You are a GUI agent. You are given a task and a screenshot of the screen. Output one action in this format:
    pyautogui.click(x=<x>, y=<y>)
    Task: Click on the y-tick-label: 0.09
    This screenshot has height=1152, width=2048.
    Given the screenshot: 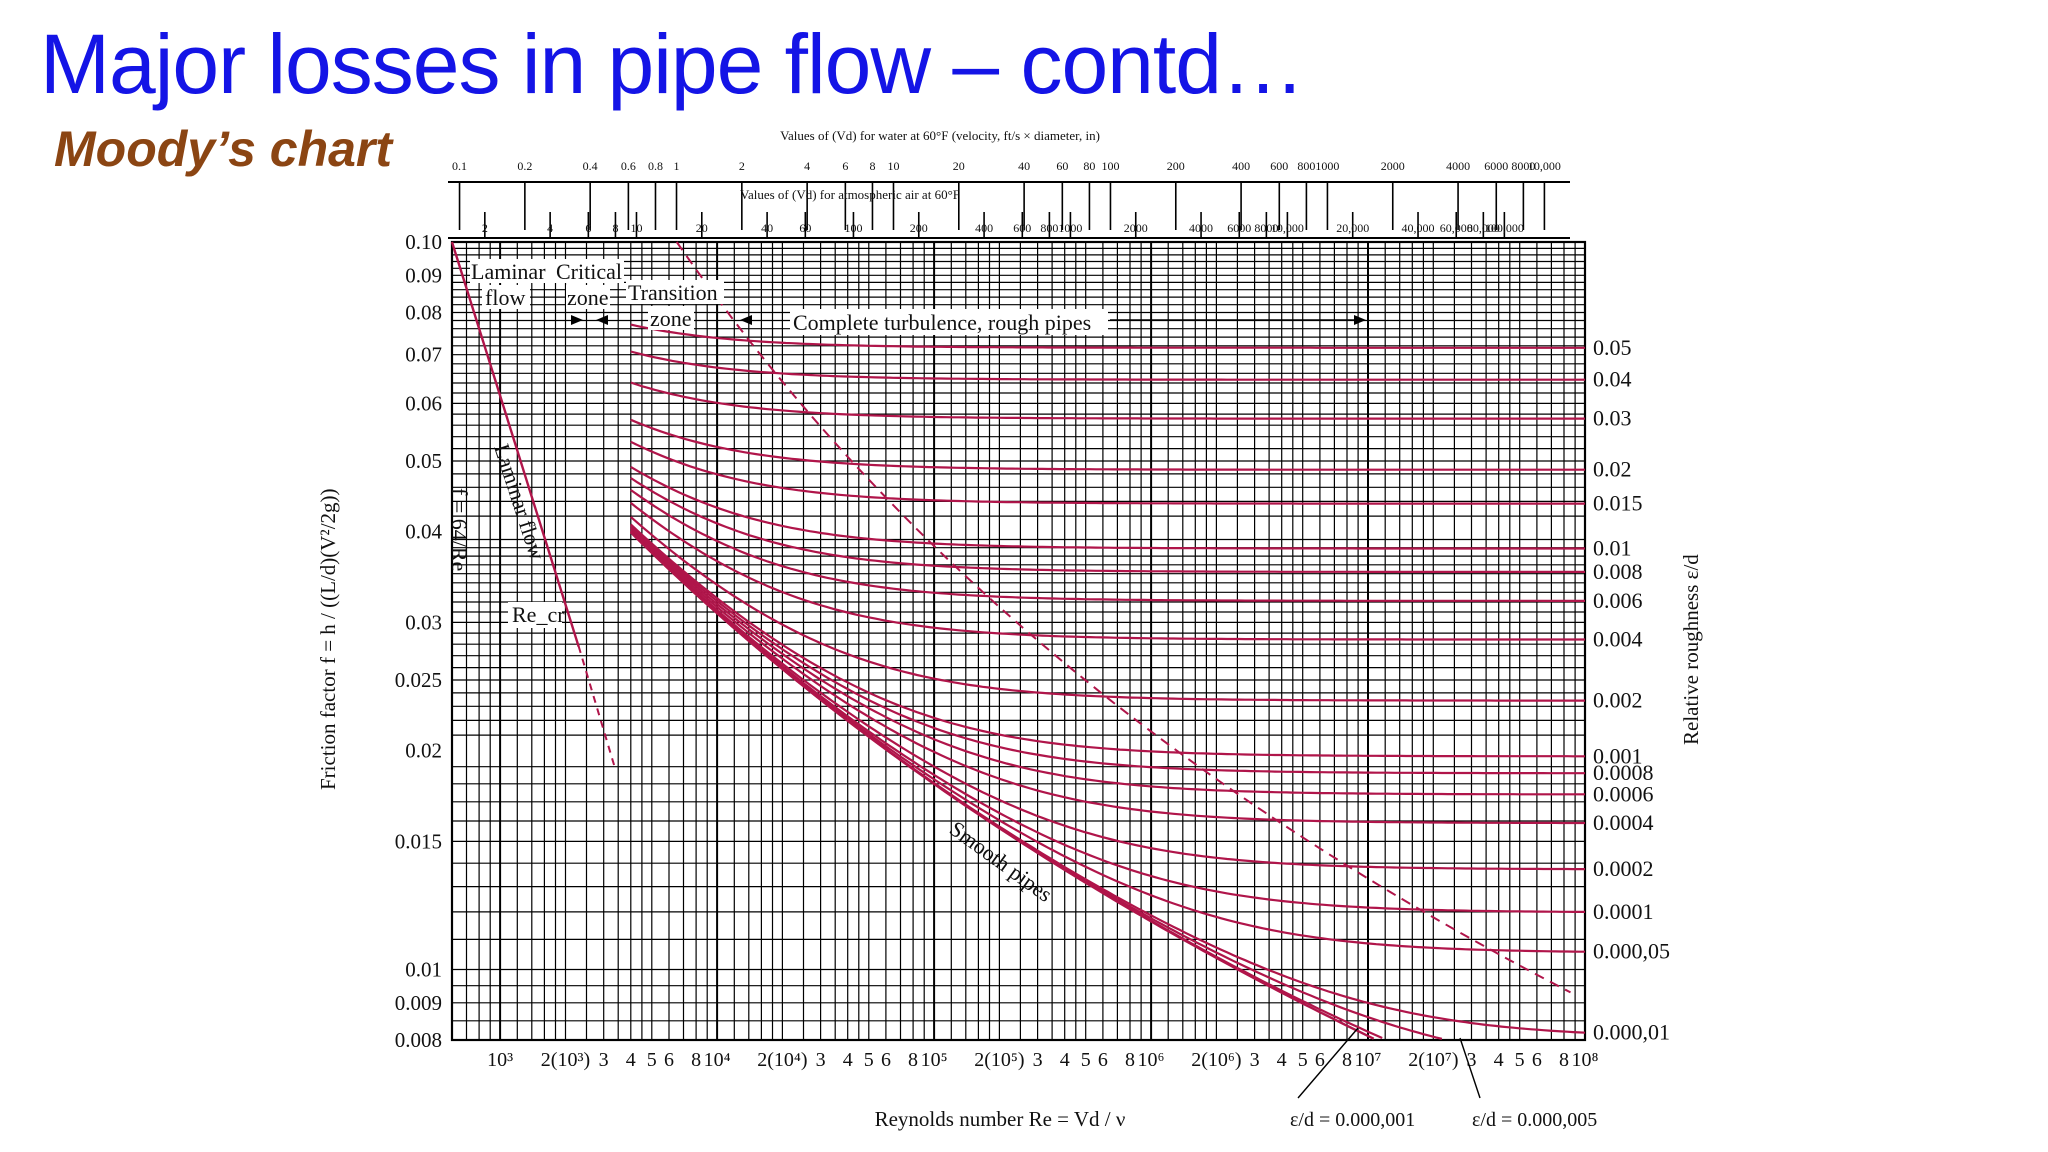 What is the action you would take?
    pyautogui.click(x=423, y=275)
    